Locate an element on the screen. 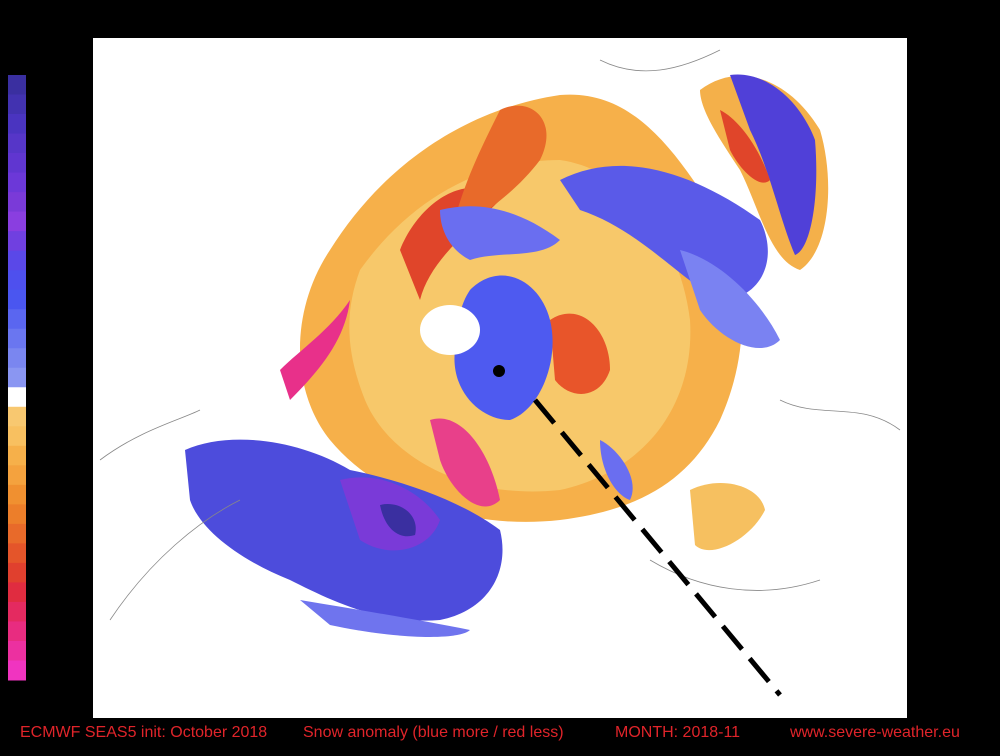 The height and width of the screenshot is (756, 1000). footer-month: MONTH: 2018-11 is located at coordinates (677, 732).